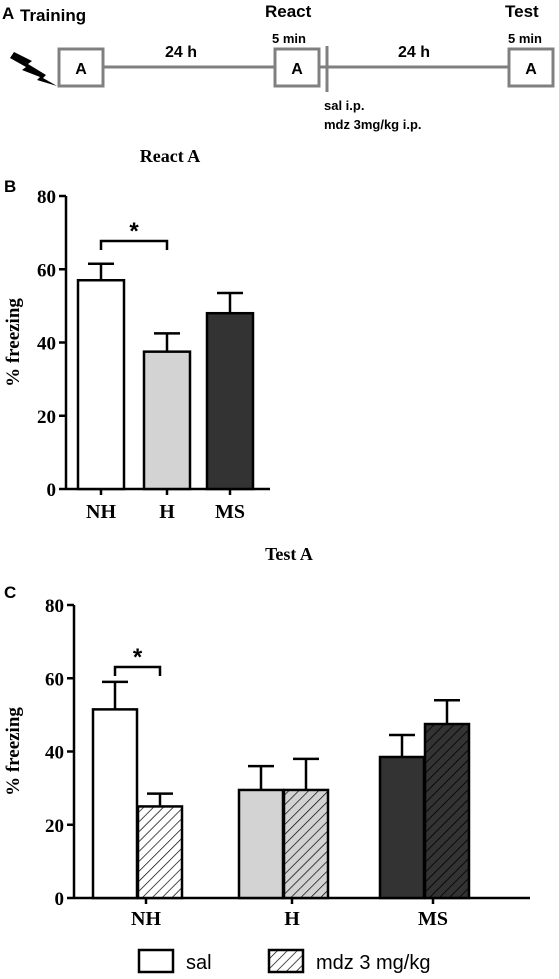  I want to click on legend-swatch-mdz, so click(286, 961).